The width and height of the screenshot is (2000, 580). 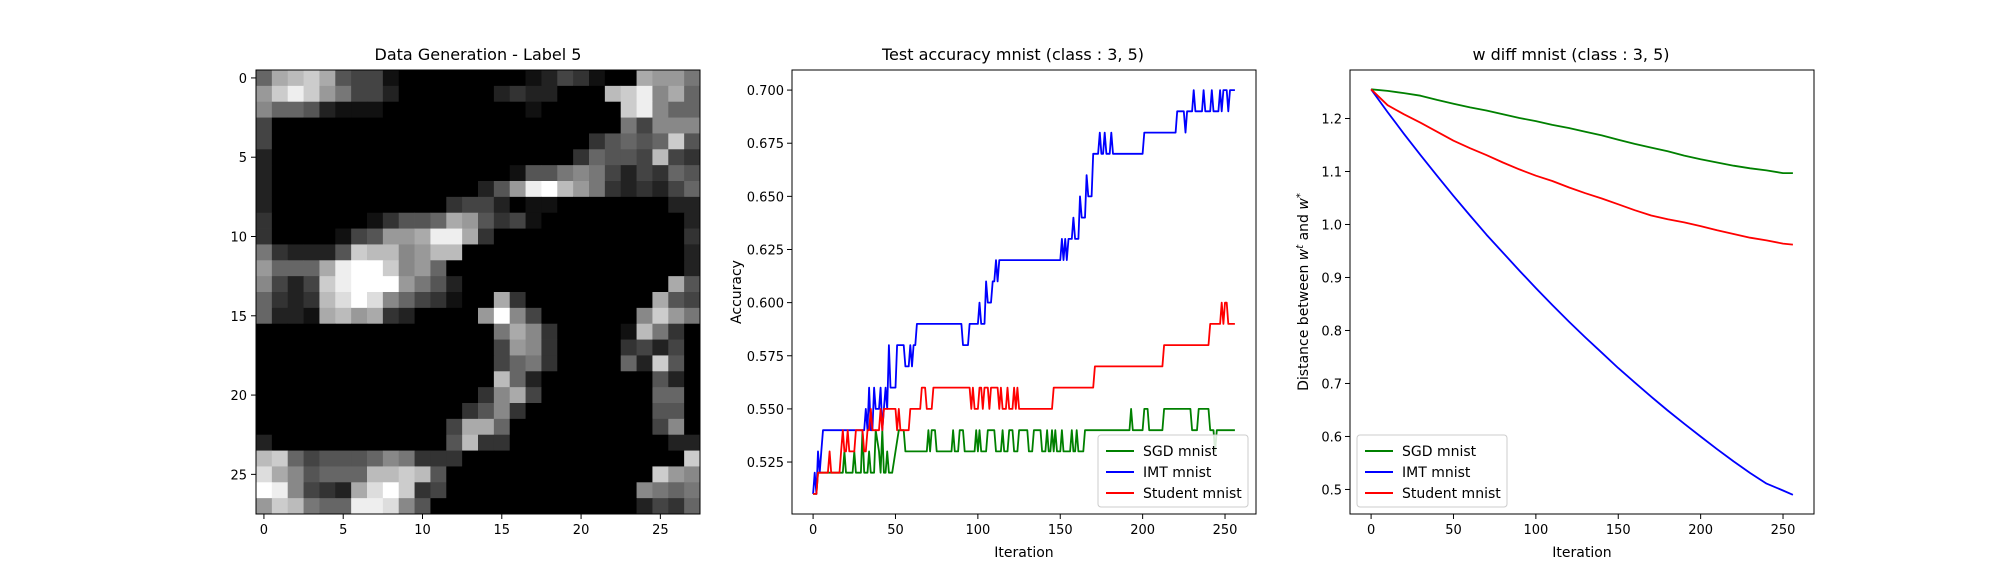 I want to click on legend-box, so click(x=1432, y=471).